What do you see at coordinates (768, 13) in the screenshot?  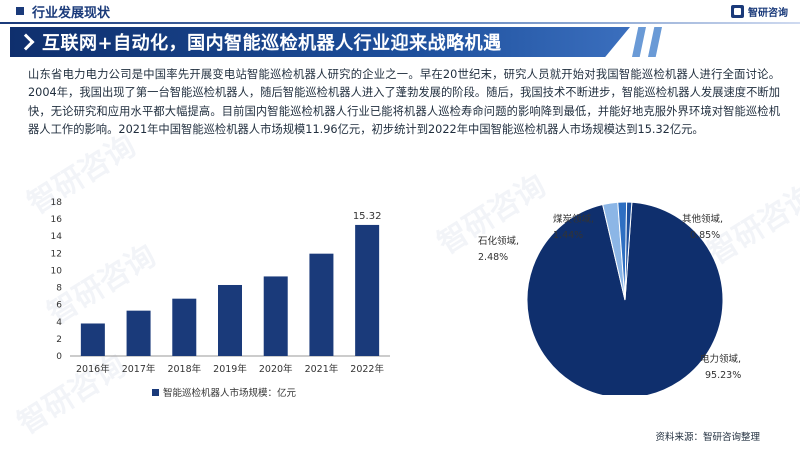 I see `brand-name: 智研咨询` at bounding box center [768, 13].